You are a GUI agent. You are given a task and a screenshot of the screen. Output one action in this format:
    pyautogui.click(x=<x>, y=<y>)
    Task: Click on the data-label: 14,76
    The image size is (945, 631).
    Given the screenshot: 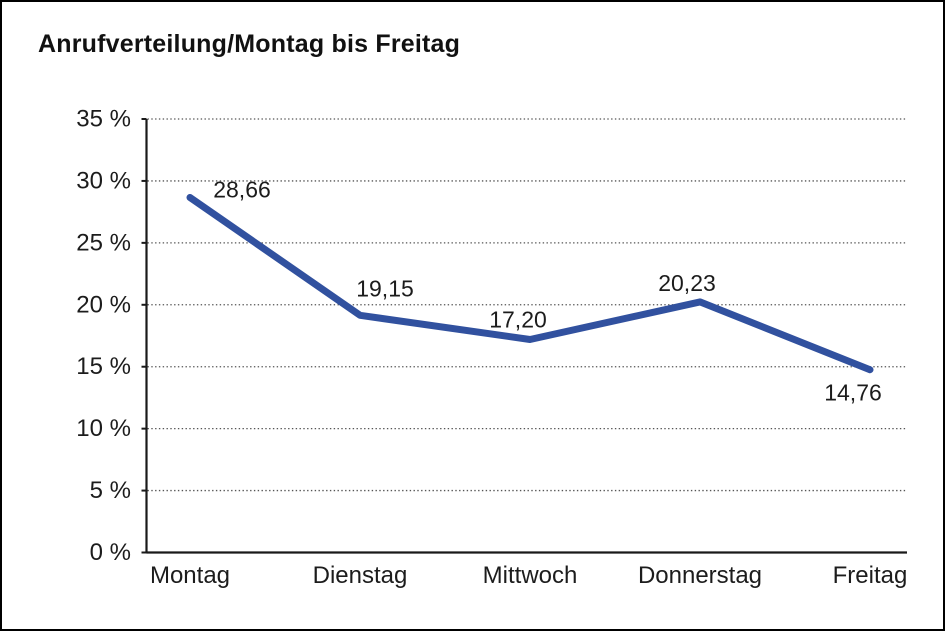 What is the action you would take?
    pyautogui.click(x=853, y=393)
    